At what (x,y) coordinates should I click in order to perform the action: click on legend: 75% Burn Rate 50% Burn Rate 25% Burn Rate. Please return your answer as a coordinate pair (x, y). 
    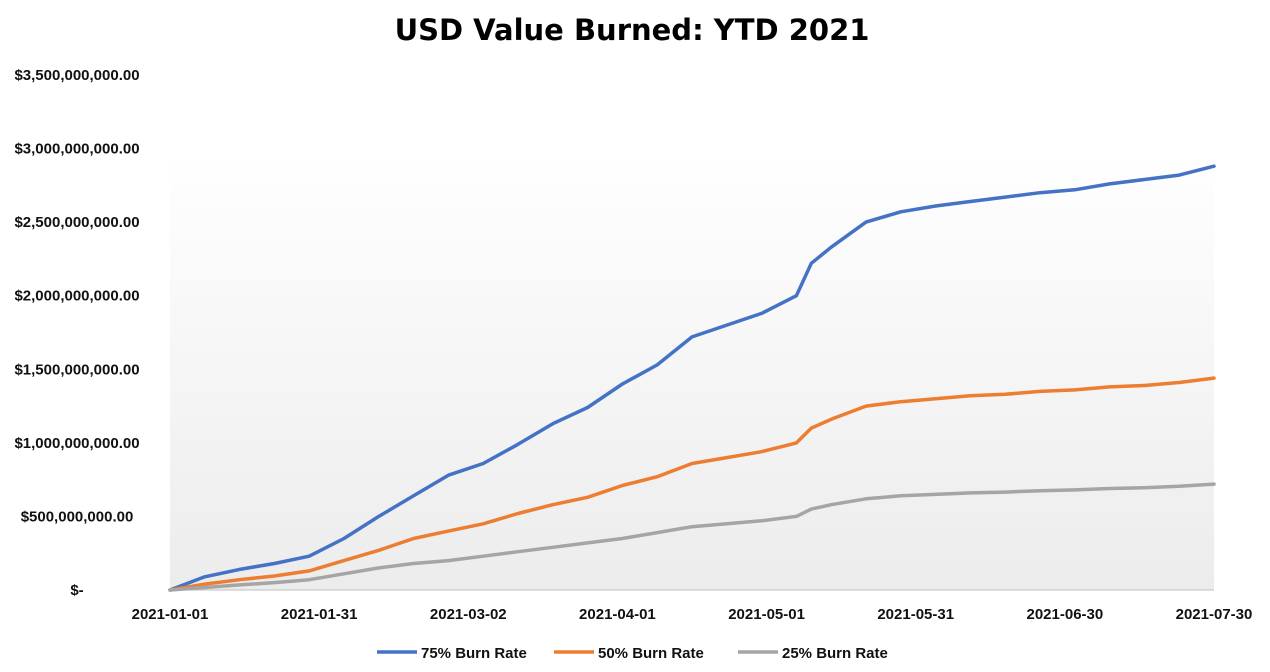
    Looking at the image, I should click on (632, 653).